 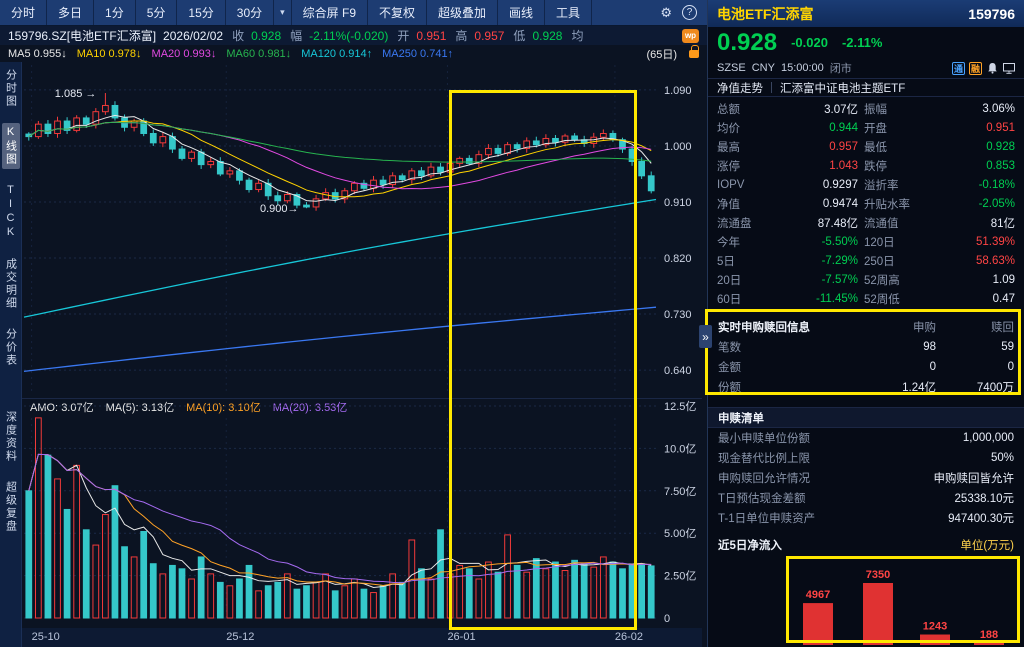 What do you see at coordinates (734, 223) in the screenshot?
I see `stat-label: 流通盘` at bounding box center [734, 223].